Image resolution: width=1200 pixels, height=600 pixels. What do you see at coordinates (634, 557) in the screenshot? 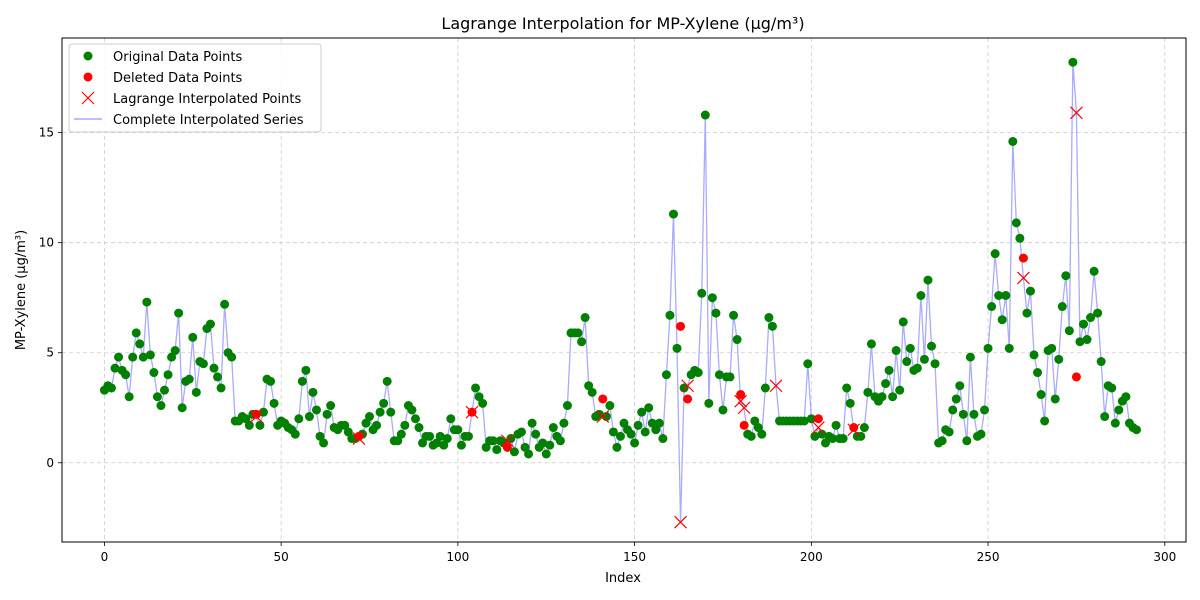
I see `x-tick-label: 150` at bounding box center [634, 557].